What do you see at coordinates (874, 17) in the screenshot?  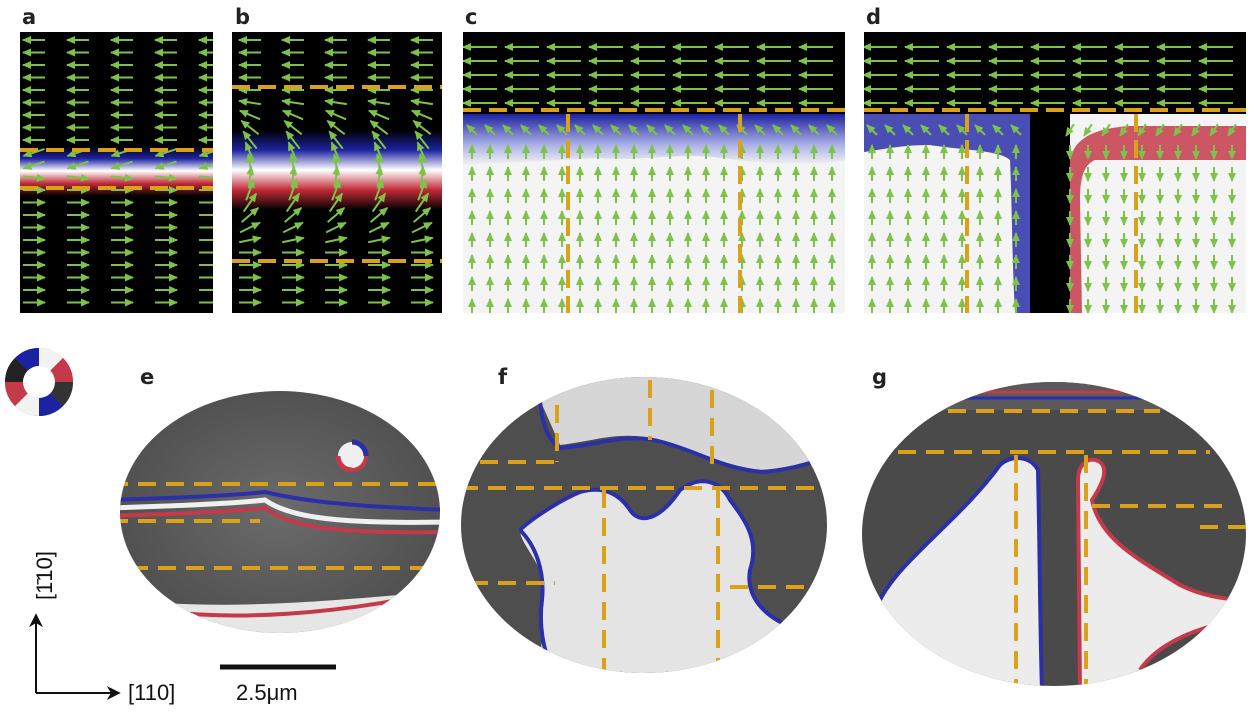 I see `panel-label-d: d` at bounding box center [874, 17].